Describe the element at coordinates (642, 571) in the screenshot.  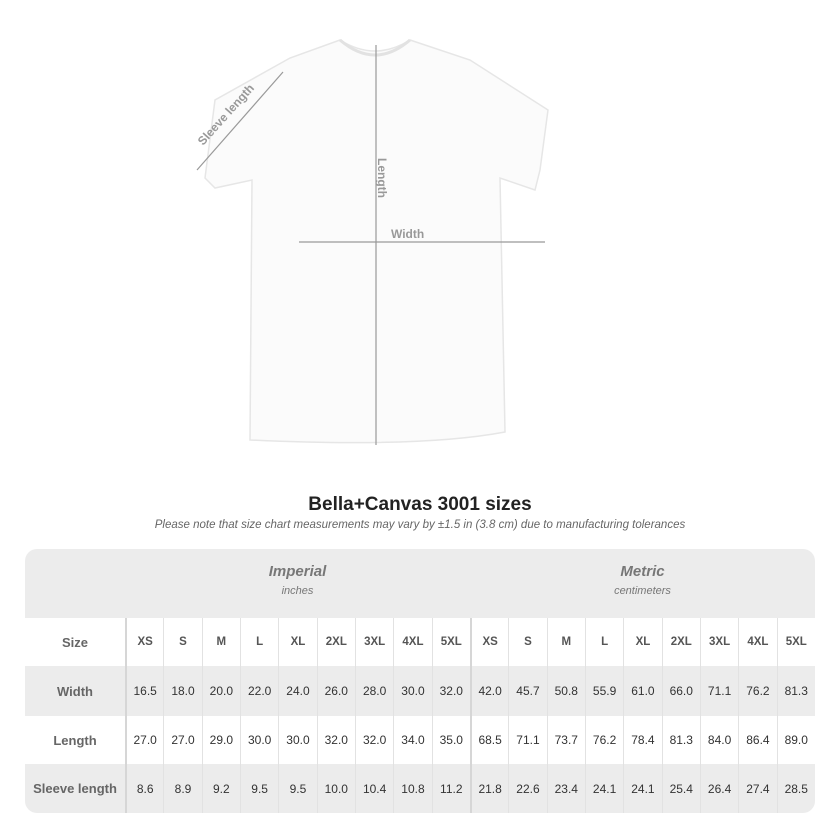
I see `metric-label: Metric` at that location.